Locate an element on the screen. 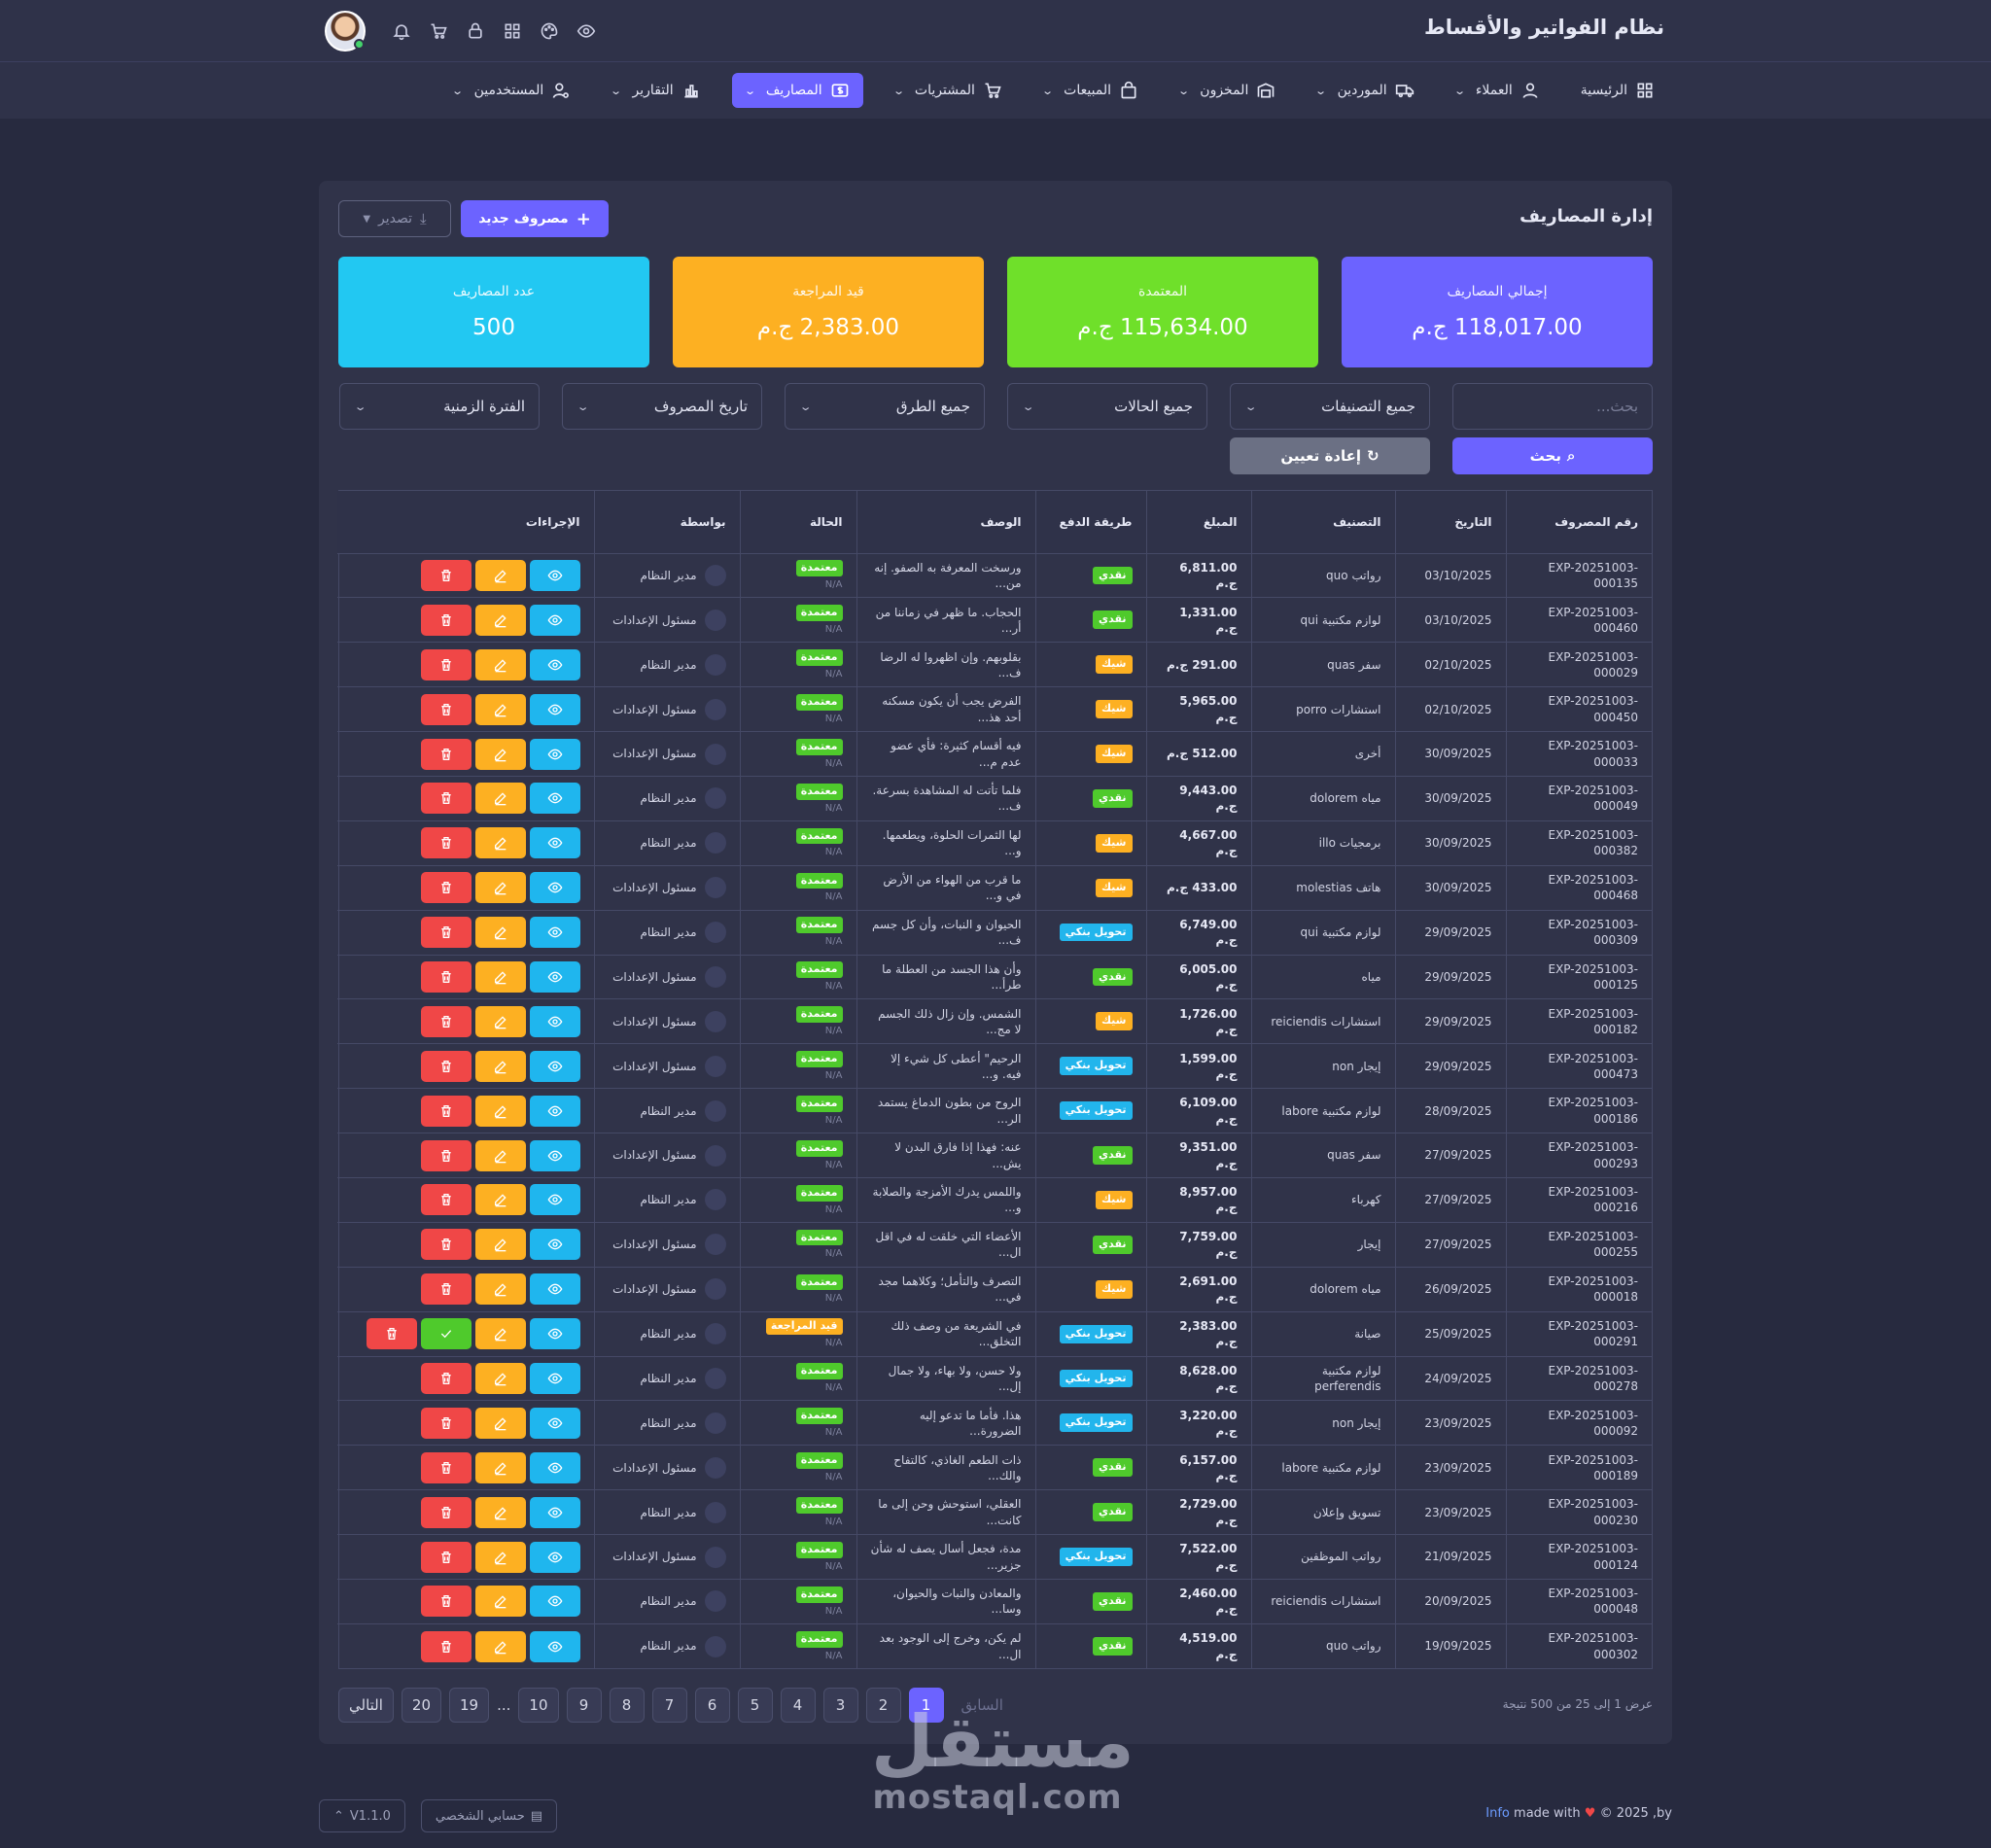 The image size is (1991, 1848). page-button: 2 is located at coordinates (883, 1705).